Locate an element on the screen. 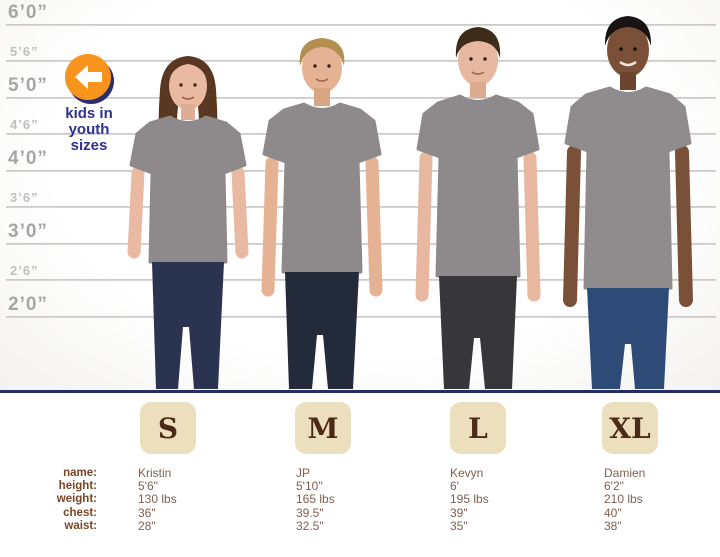 This screenshot has height=557, width=720. scale-label: 4’6” is located at coordinates (24, 124).